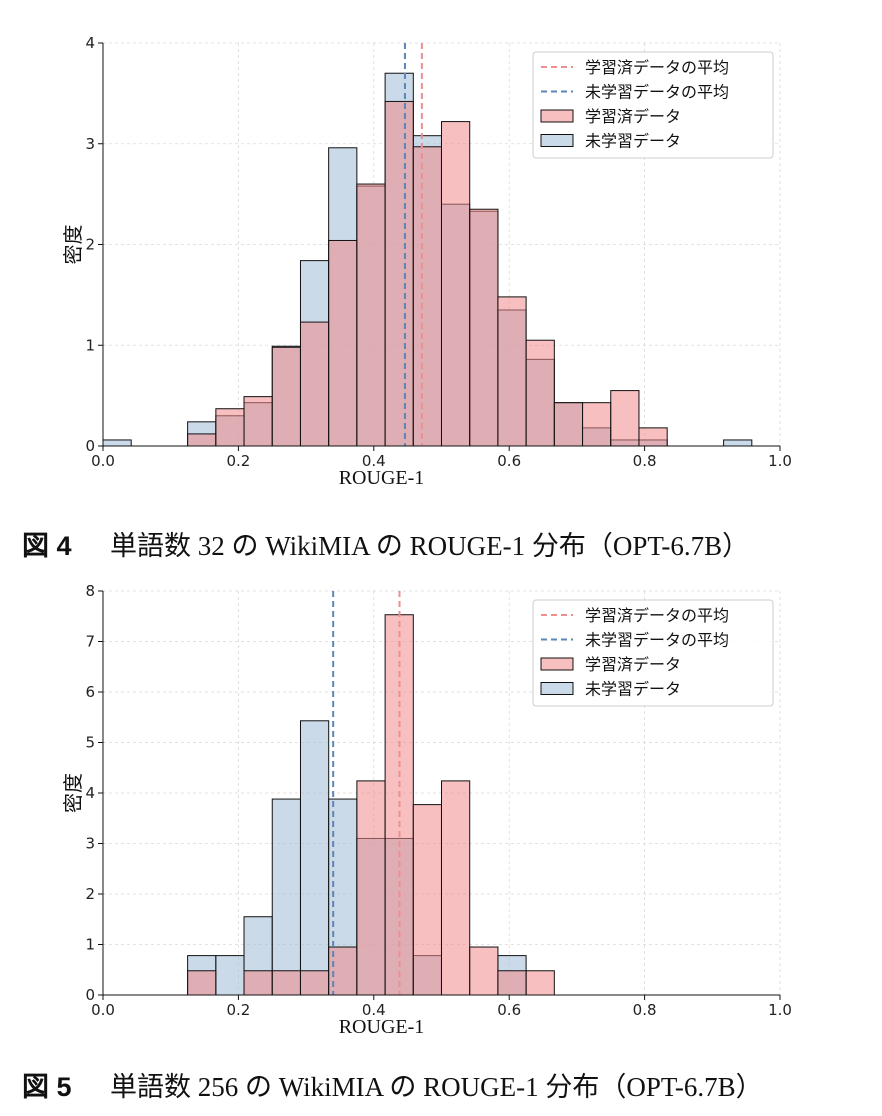 The width and height of the screenshot is (882, 1116). Describe the element at coordinates (429, 546) in the screenshot. I see `caption-text-1: 単語数 32 の WikiMIA の ROUGE-1 分布（OPT-6.7B）` at that location.